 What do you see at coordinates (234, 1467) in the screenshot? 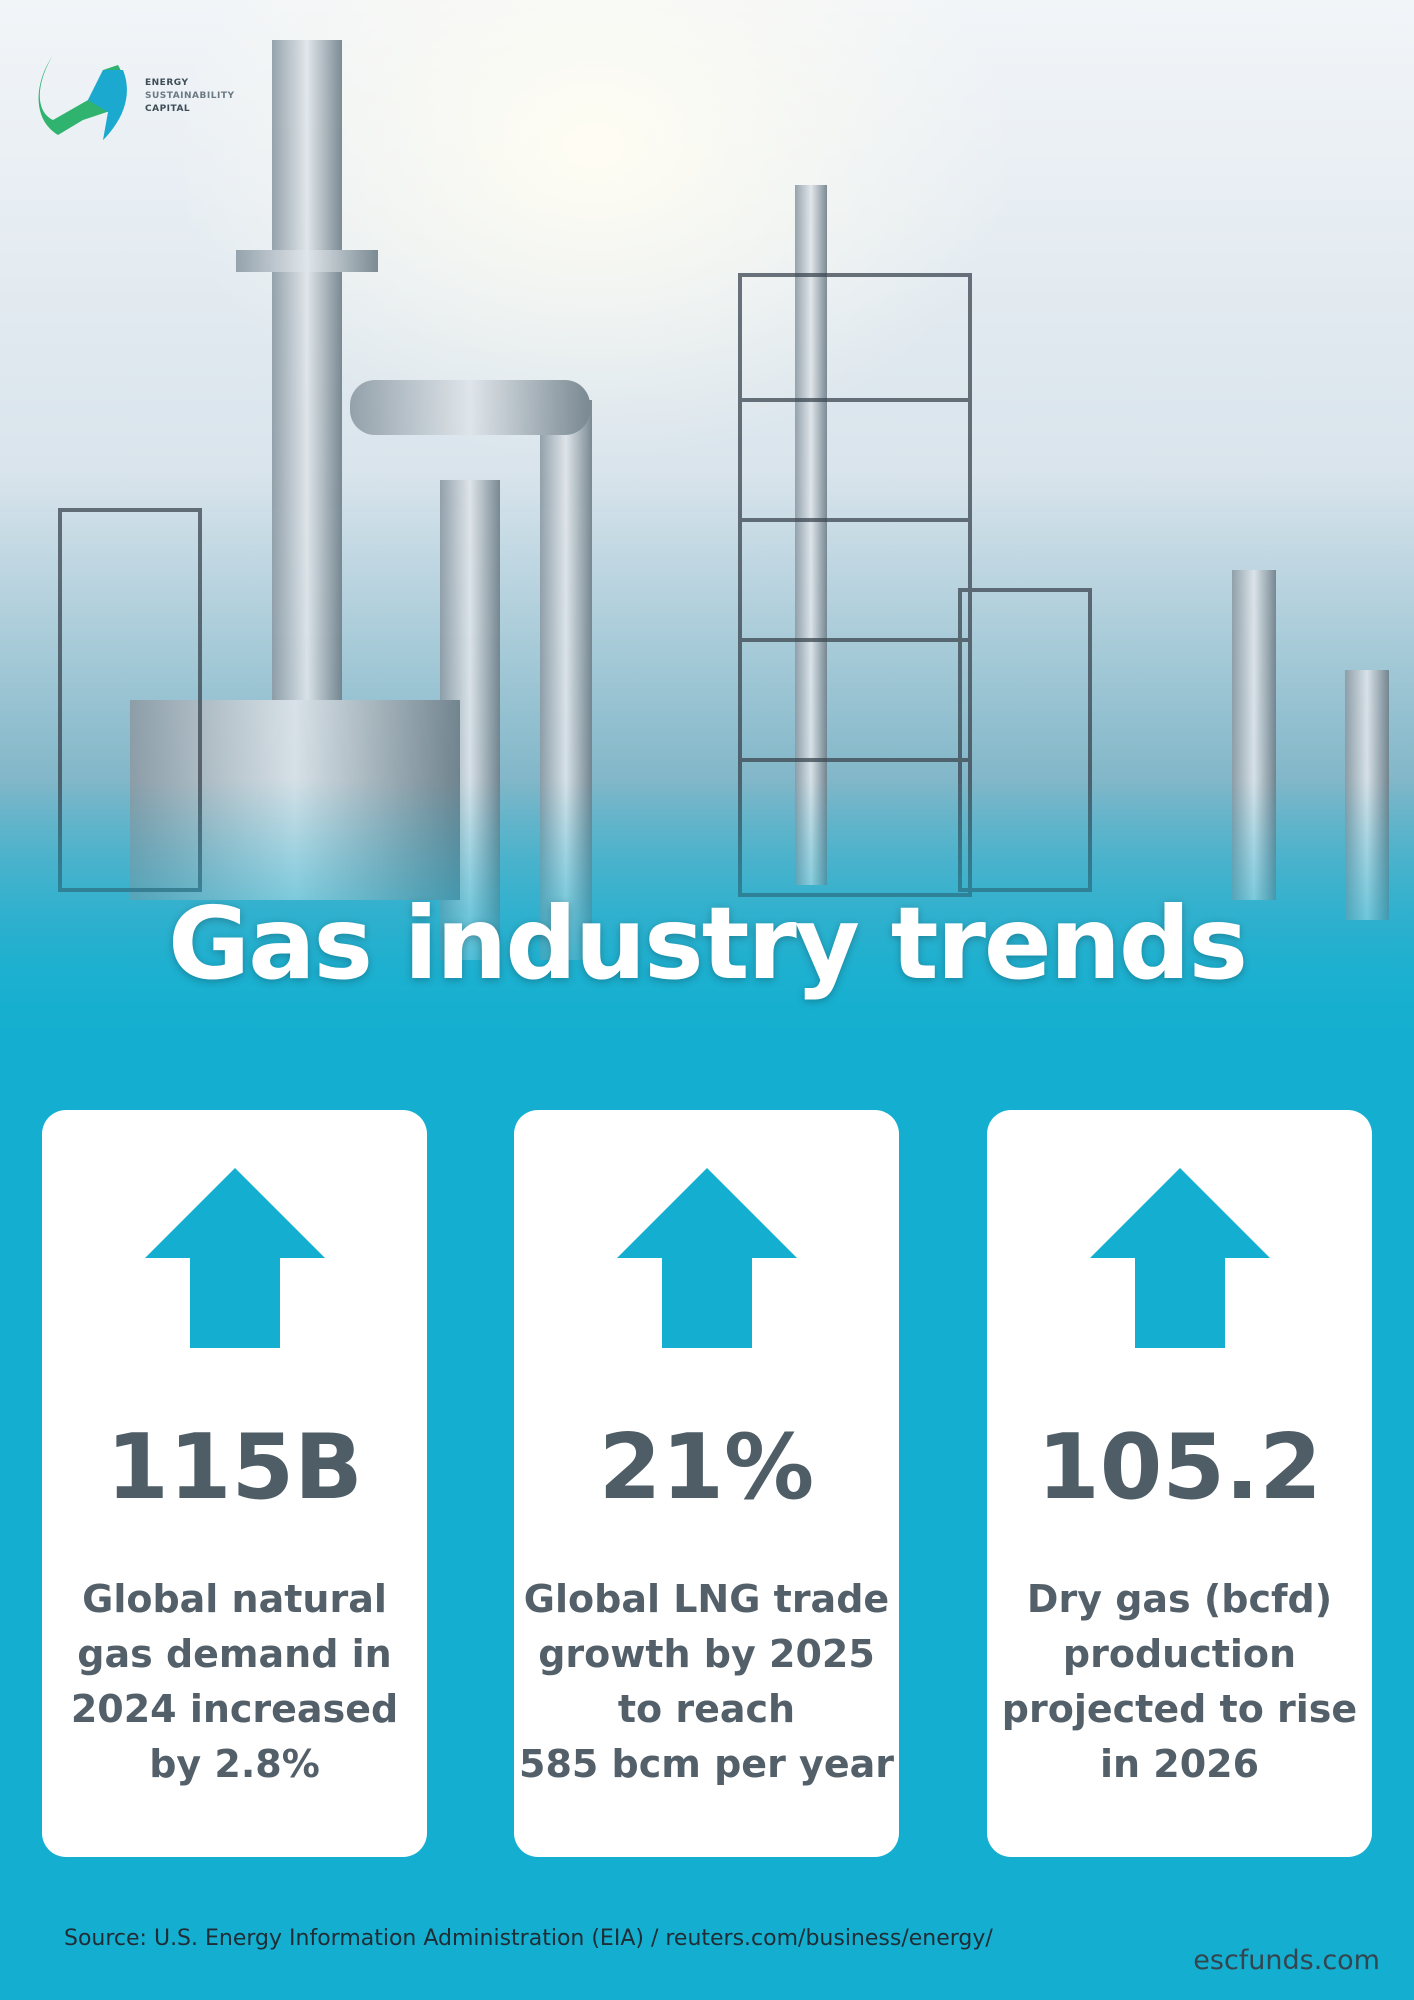
I see `card-value: 115B` at bounding box center [234, 1467].